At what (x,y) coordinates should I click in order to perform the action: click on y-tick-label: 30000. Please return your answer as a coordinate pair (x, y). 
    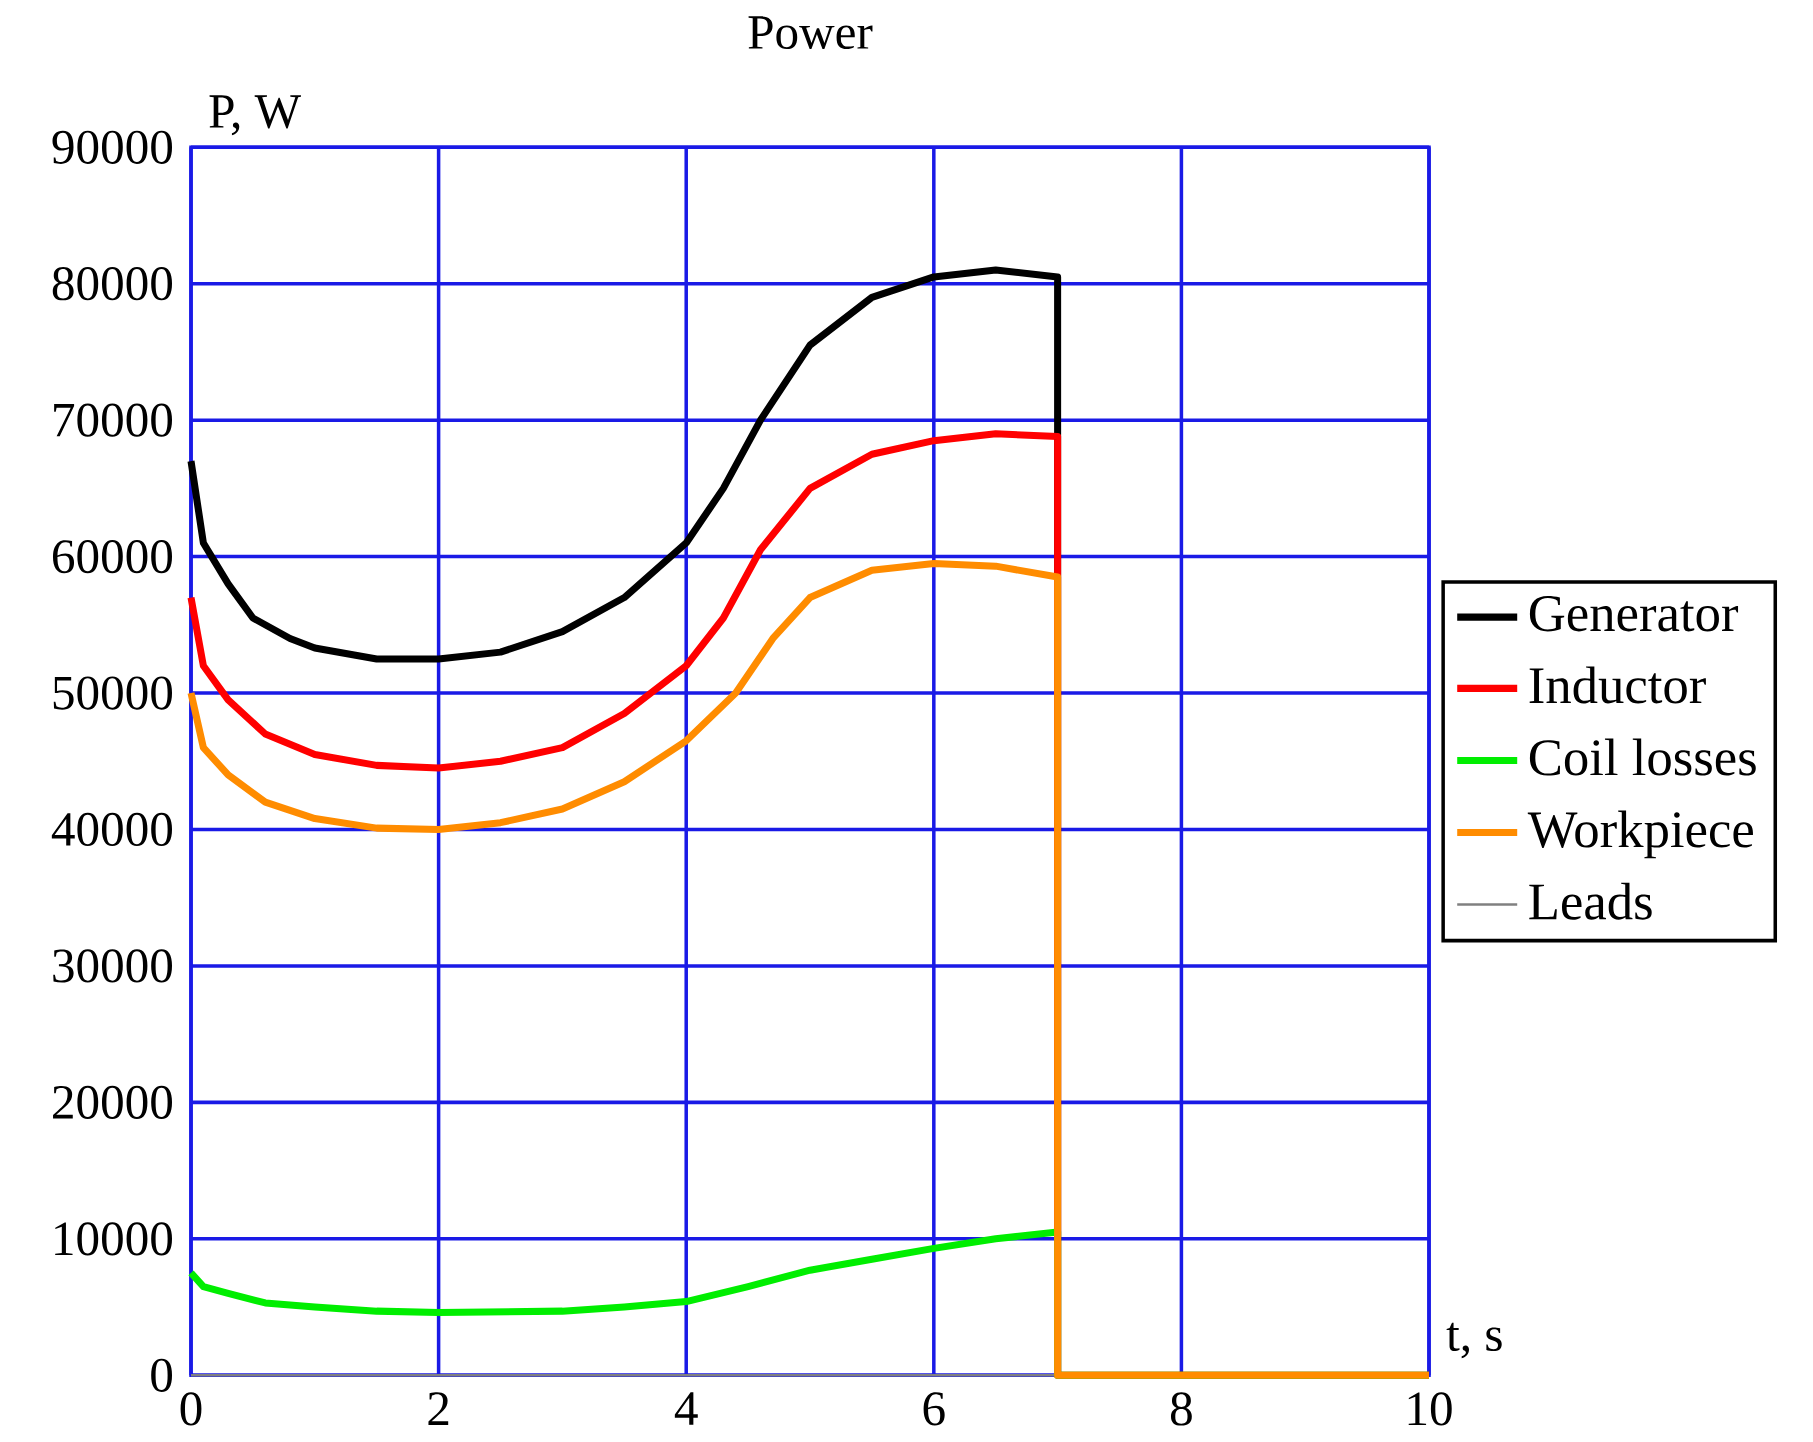
    Looking at the image, I should click on (113, 966).